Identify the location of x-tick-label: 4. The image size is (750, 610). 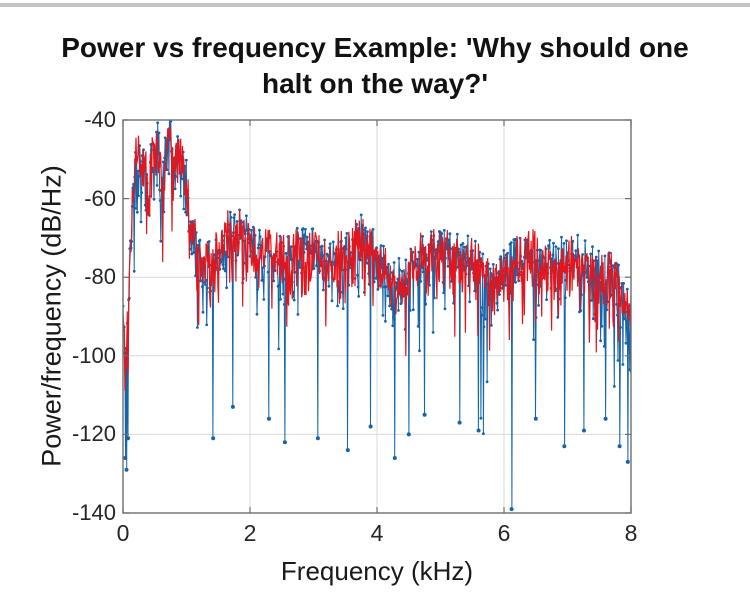
(377, 533).